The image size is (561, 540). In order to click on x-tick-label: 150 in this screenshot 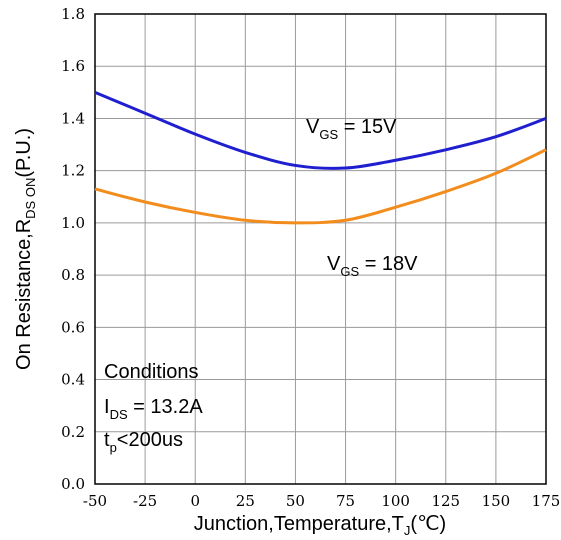, I will do `click(496, 501)`.